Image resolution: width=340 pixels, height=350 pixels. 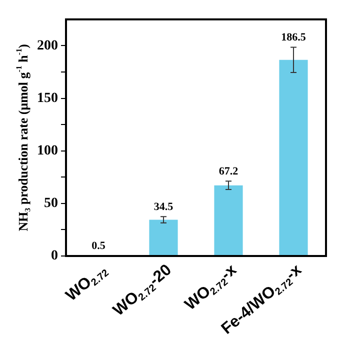 I want to click on x-tick-label: WO2.72, so click(x=87, y=286).